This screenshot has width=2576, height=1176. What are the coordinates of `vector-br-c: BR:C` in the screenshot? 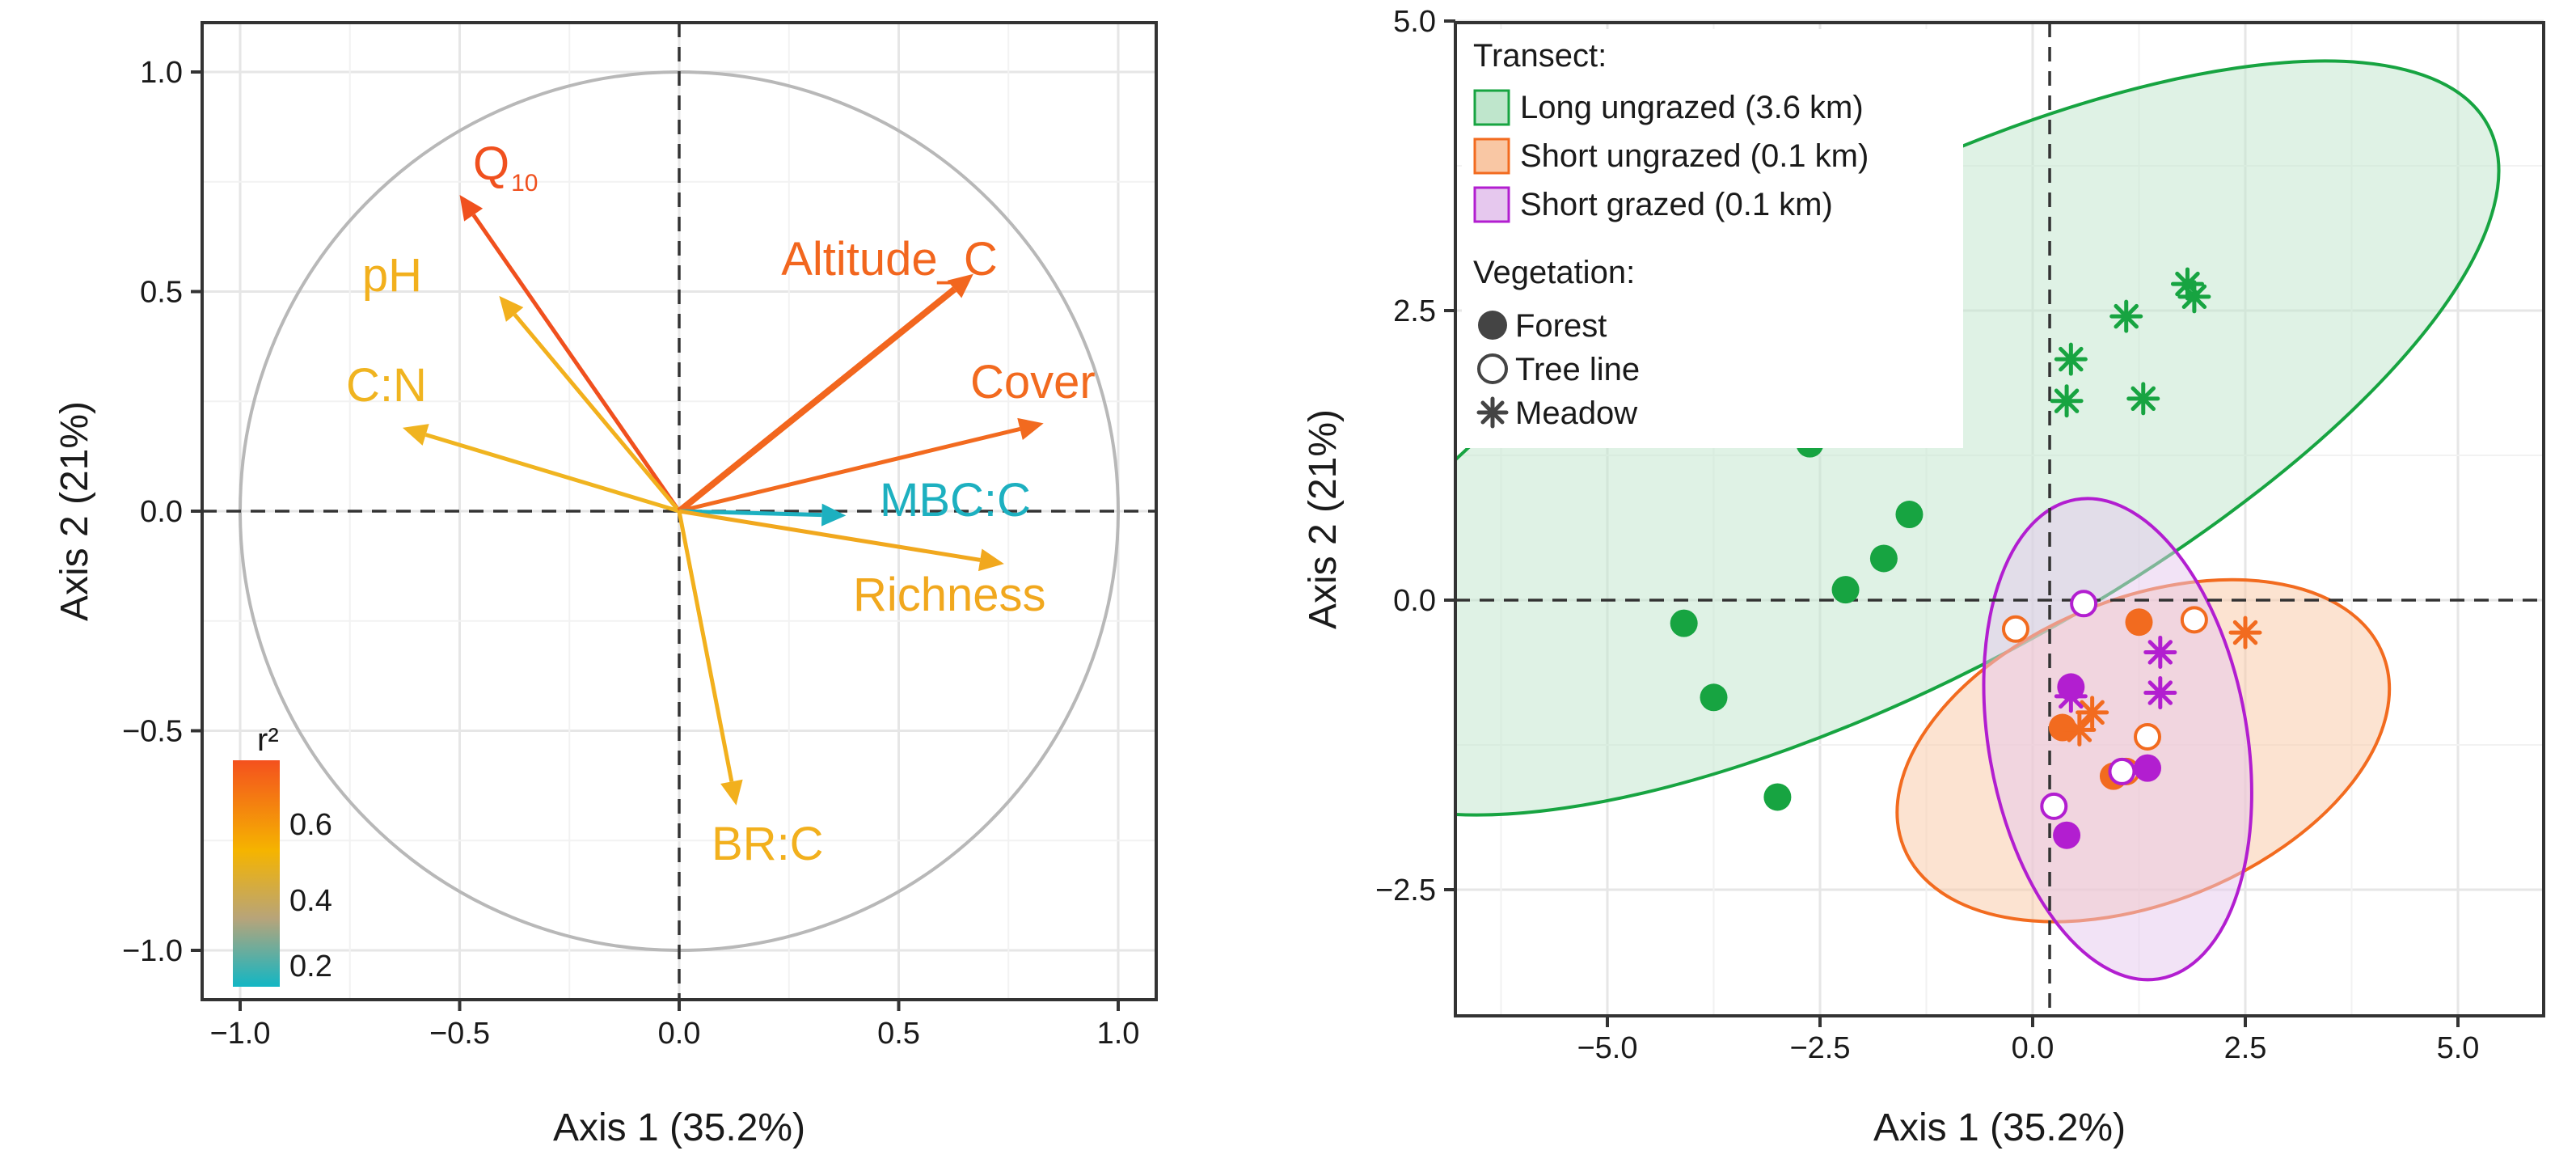 It's located at (750, 690).